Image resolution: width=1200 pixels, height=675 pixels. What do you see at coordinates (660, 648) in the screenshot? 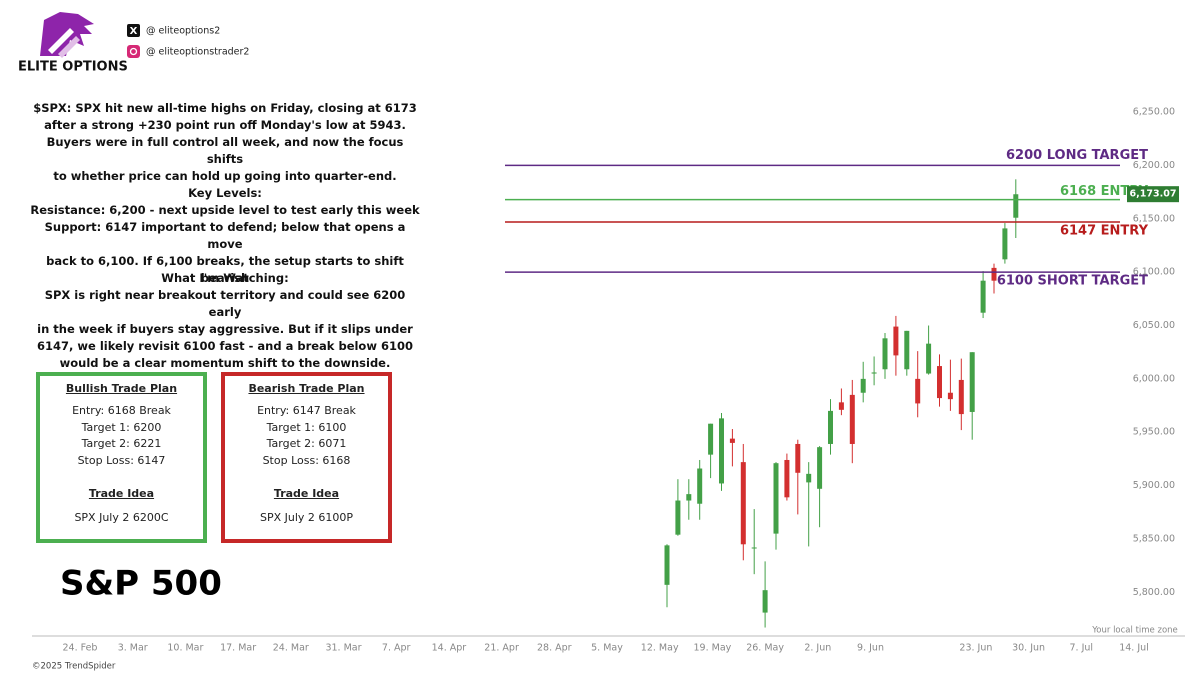
I see `x-tick-label: 12. May` at bounding box center [660, 648].